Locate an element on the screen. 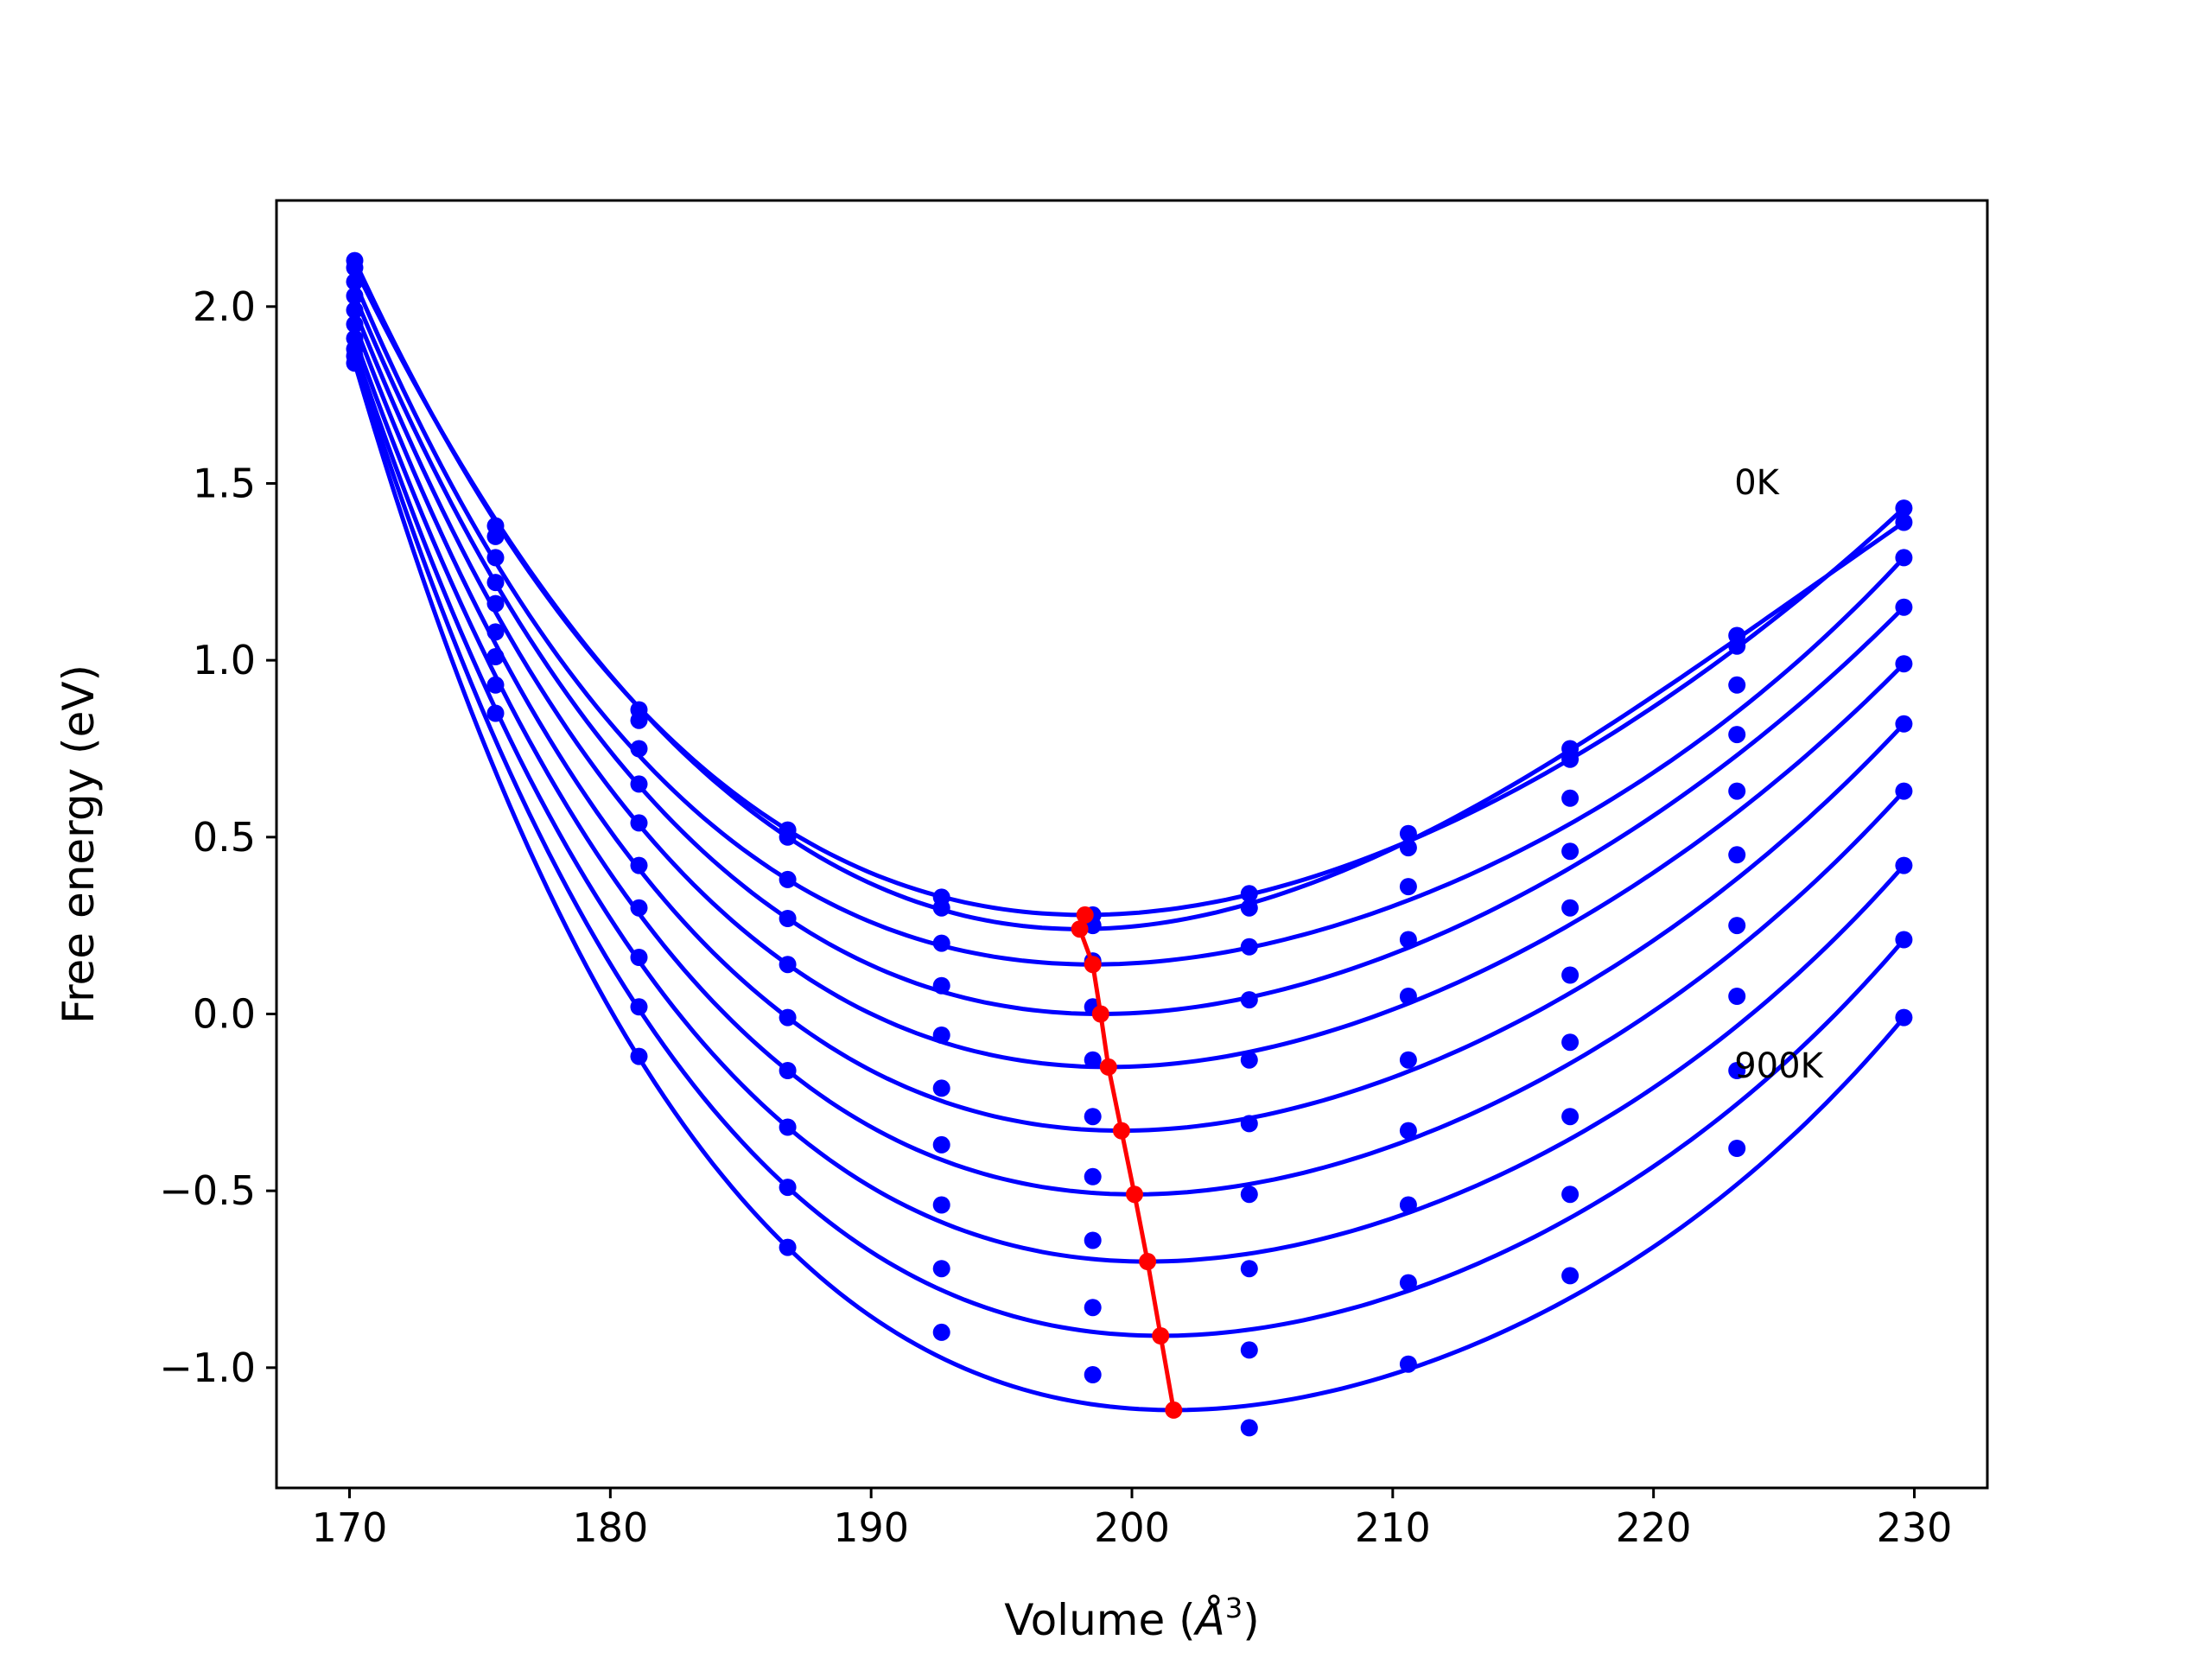 Image resolution: width=2212 pixels, height=1659 pixels. x-axis: 170 180 190 200 210 220 230 is located at coordinates (1132, 1519).